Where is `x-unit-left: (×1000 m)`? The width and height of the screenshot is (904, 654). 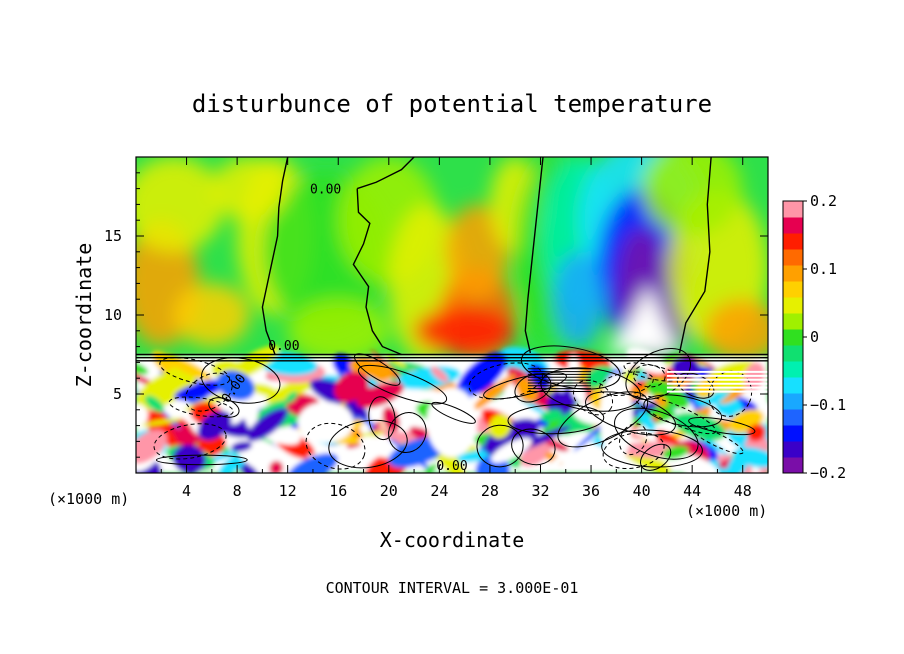
x-unit-left: (×1000 m) is located at coordinates (88, 499).